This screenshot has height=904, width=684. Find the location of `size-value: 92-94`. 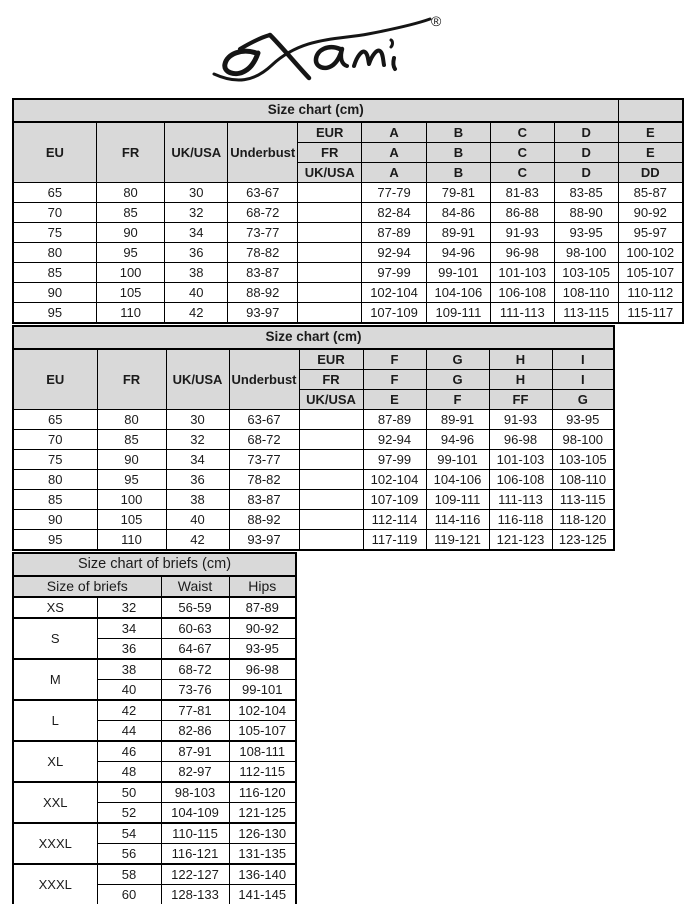

size-value: 92-94 is located at coordinates (394, 252).